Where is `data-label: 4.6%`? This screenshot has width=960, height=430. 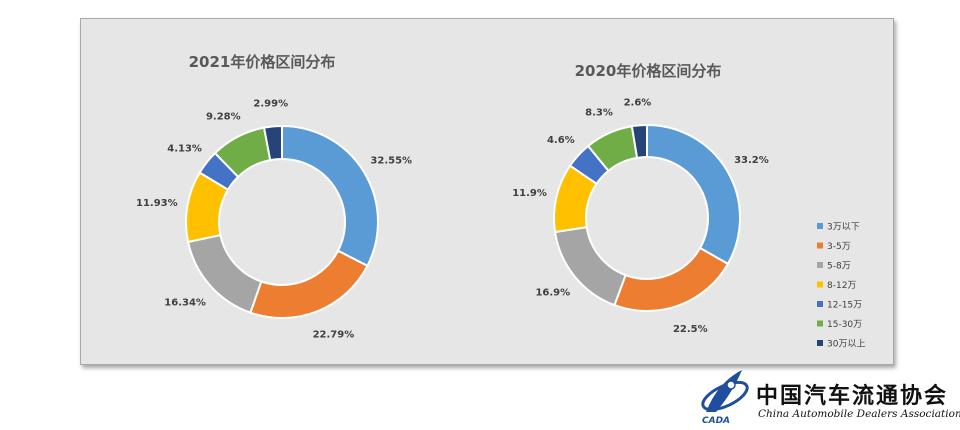 data-label: 4.6% is located at coordinates (561, 140).